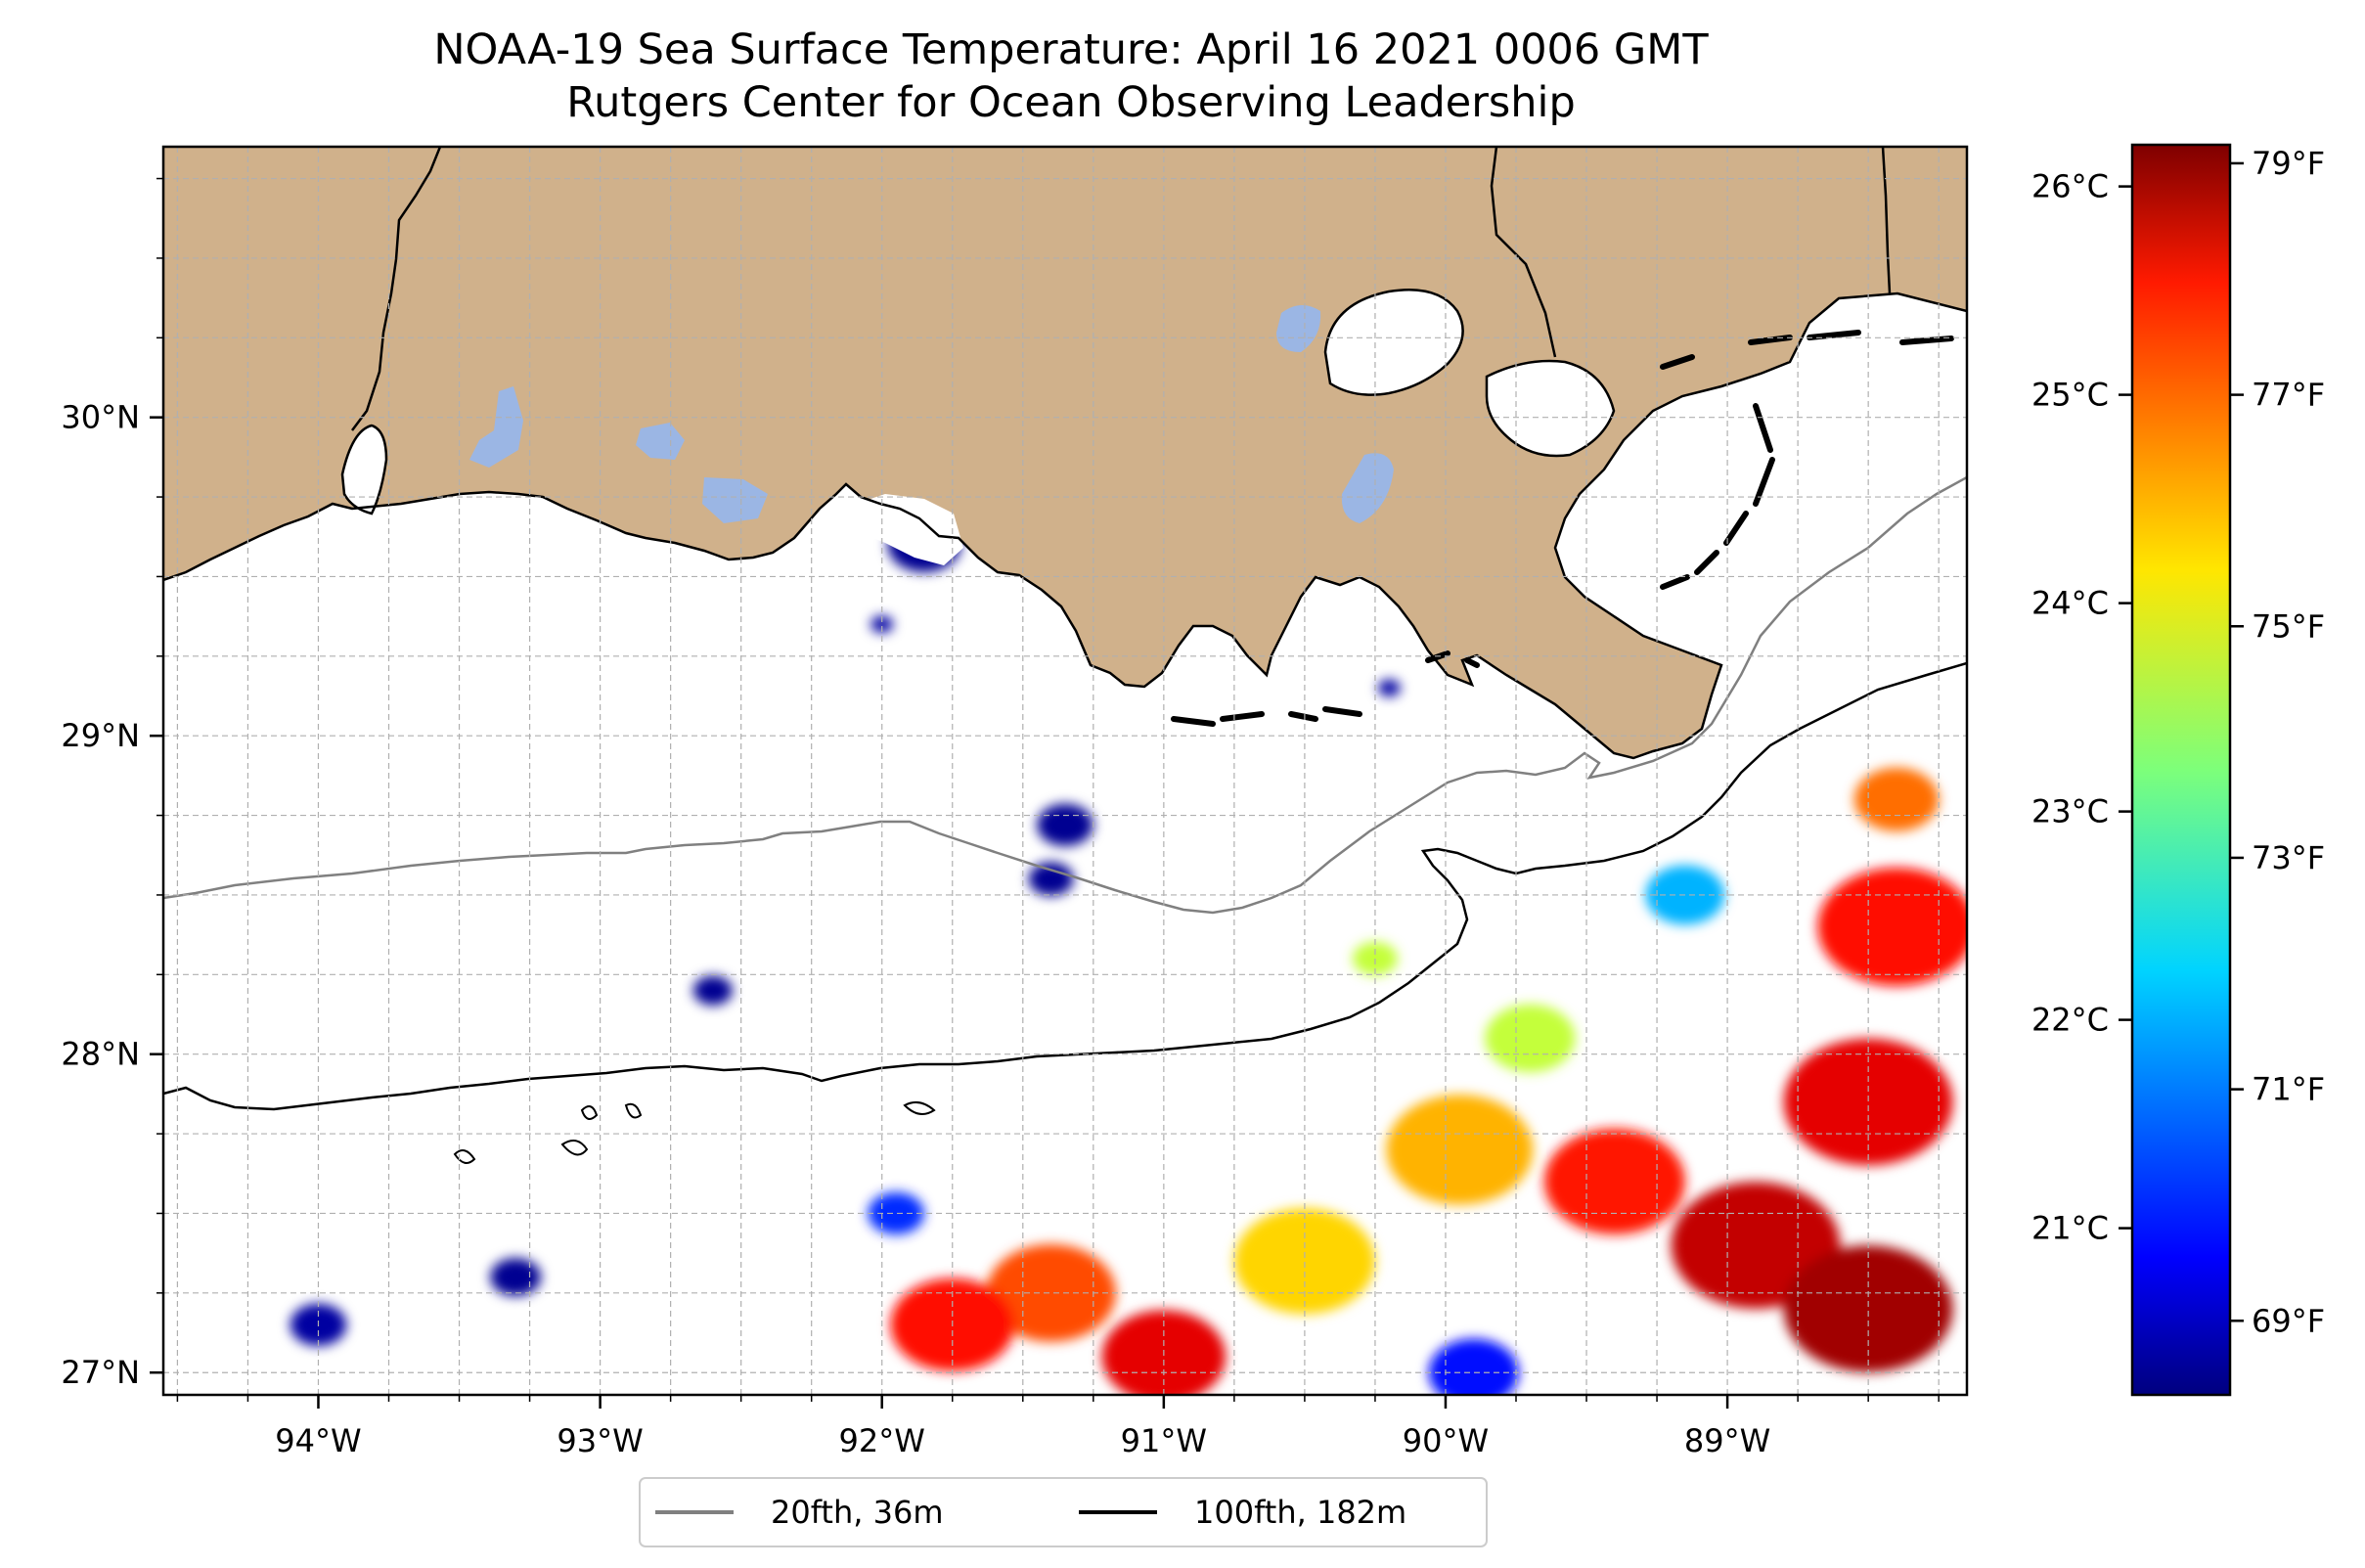 The width and height of the screenshot is (2365, 1568). What do you see at coordinates (396, 289) in the screenshot?
I see `state-border-tx-la` at bounding box center [396, 289].